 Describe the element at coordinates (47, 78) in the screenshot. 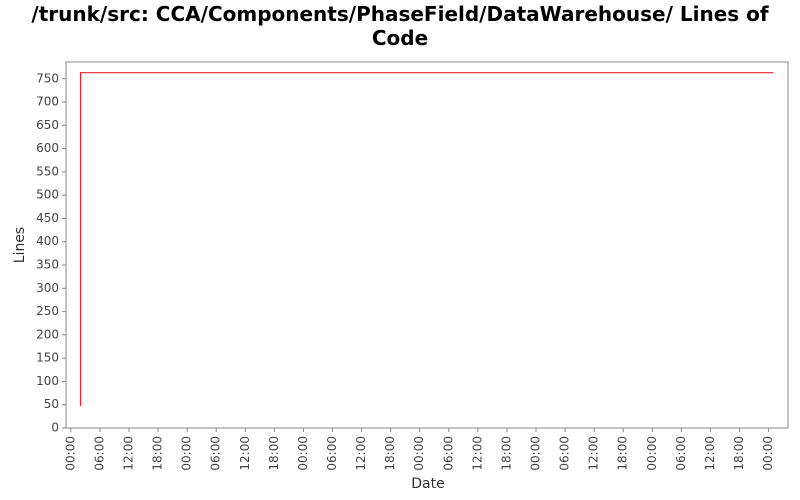

I see `y-tick-label: 750` at that location.